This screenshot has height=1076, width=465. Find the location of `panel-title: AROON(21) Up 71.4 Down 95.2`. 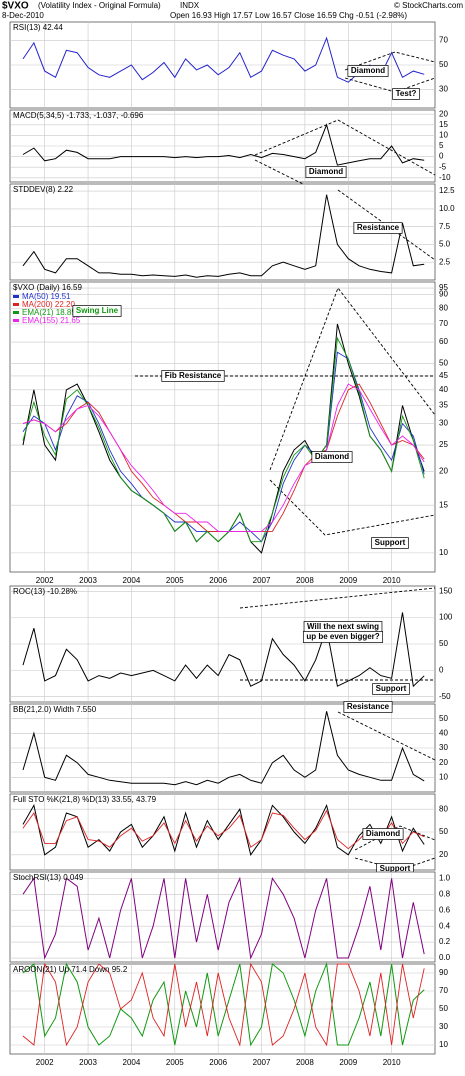

panel-title: AROON(21) Up 71.4 Down 95.2 is located at coordinates (70, 969).